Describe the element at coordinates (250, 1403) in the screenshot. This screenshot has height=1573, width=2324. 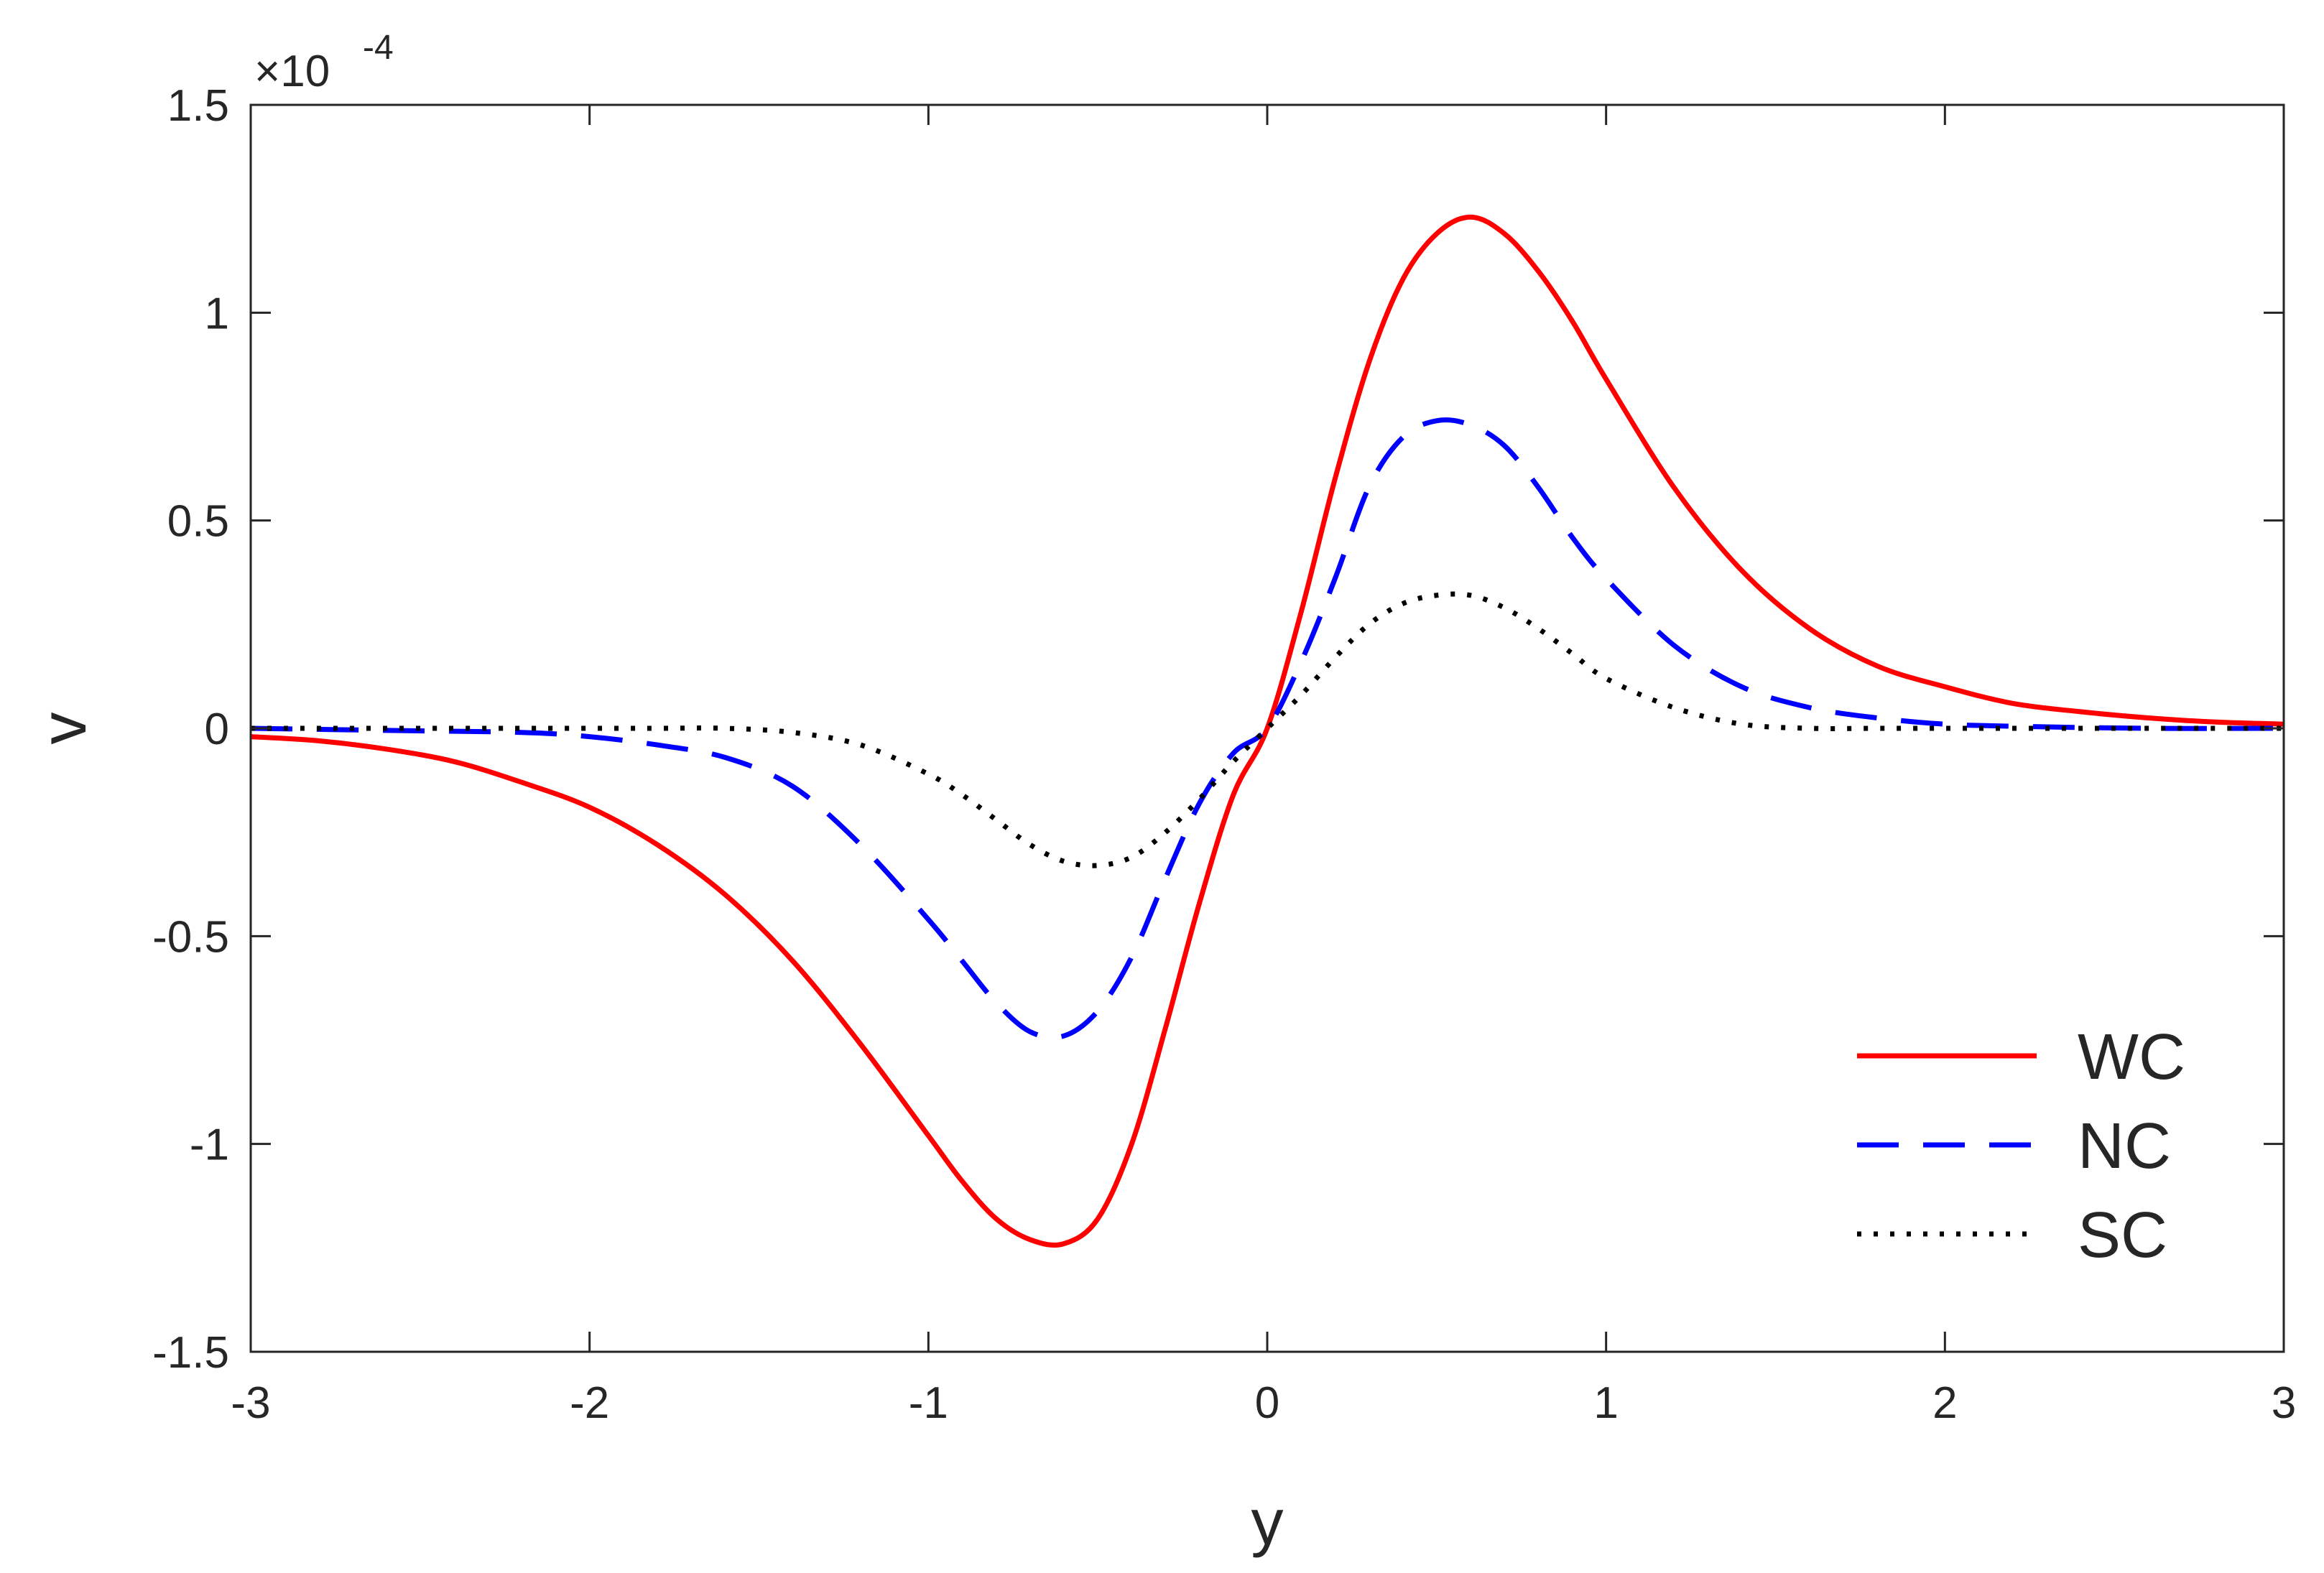
I see `x-tick-label: -3` at that location.